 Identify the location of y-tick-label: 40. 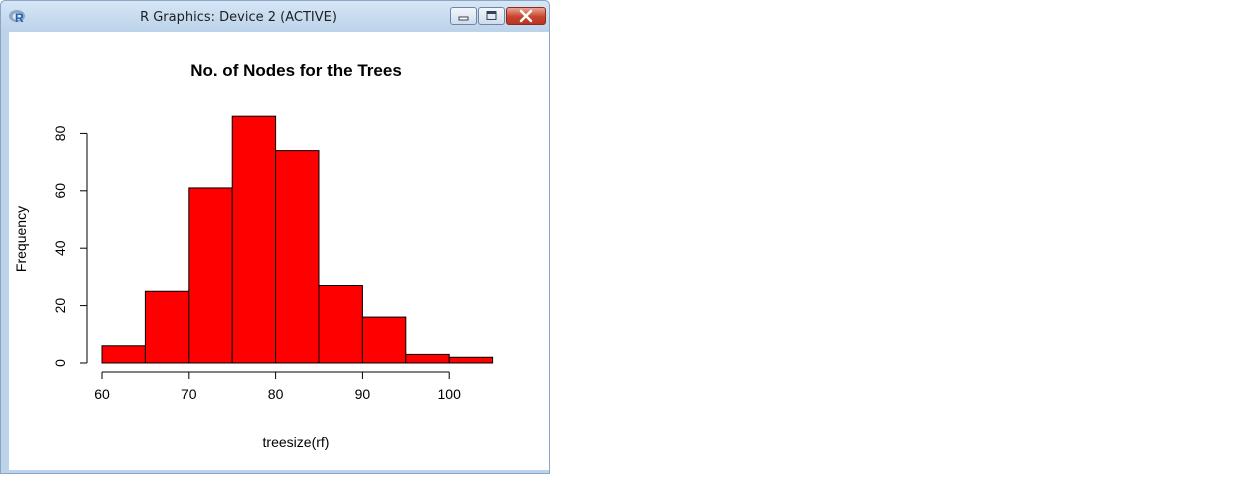
(60, 248).